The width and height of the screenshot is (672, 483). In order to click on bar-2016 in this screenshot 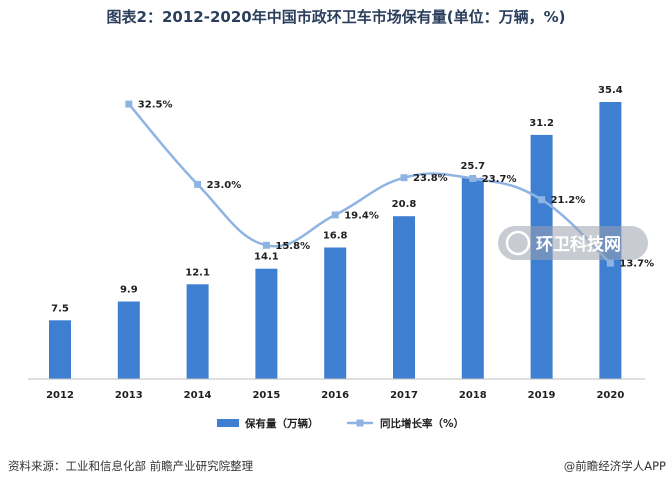, I will do `click(335, 313)`.